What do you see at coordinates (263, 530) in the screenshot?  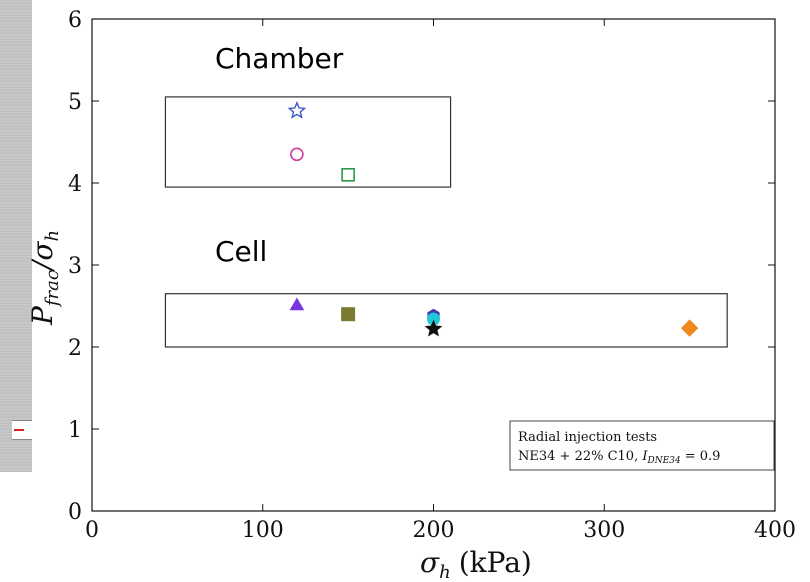 I see `x-tick-label: 100` at bounding box center [263, 530].